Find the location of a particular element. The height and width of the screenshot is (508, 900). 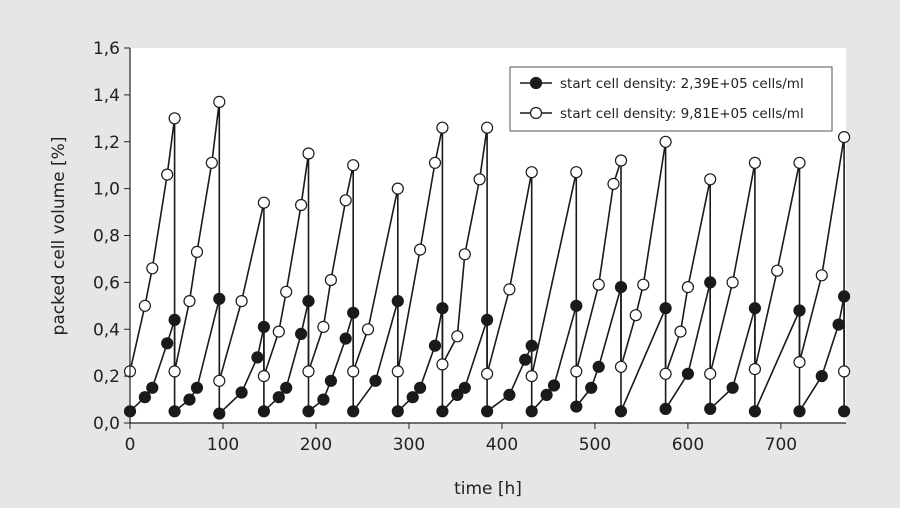

y-tick-label: 0,2 is located at coordinates (106, 377).